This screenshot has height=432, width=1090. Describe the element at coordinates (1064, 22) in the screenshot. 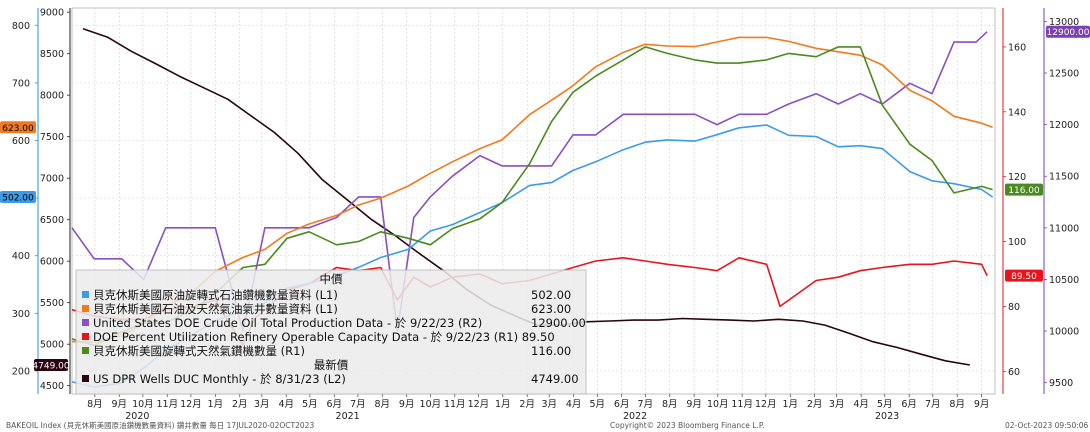

I see `y-tick-label: 13000` at that location.